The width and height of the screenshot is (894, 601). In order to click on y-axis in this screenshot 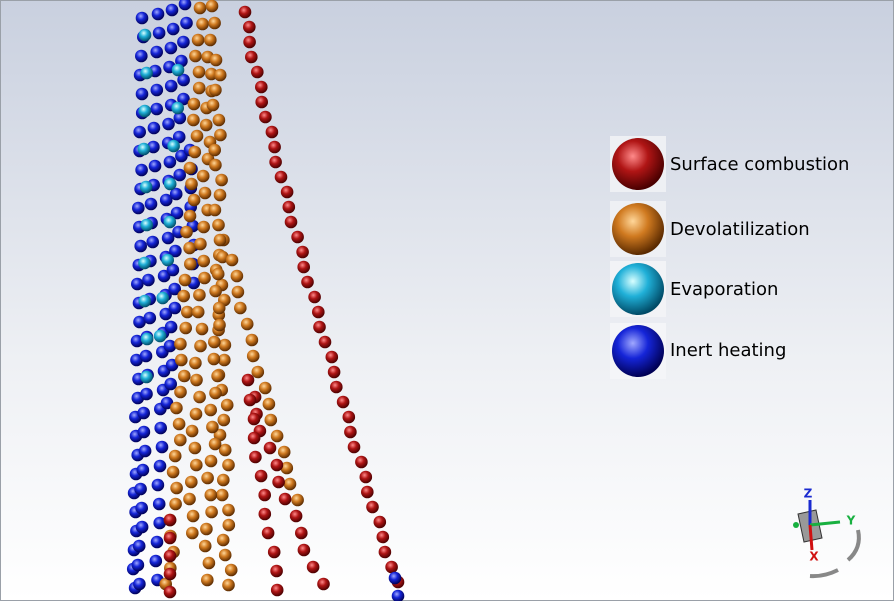, I will do `click(825, 523)`.